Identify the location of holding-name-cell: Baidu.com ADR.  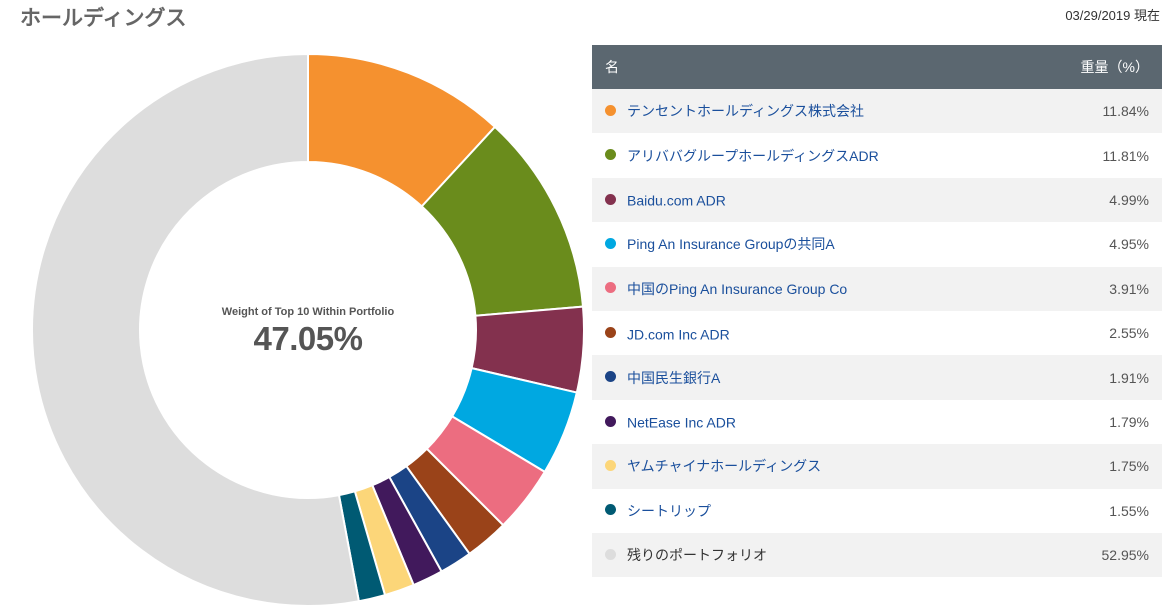
(809, 200).